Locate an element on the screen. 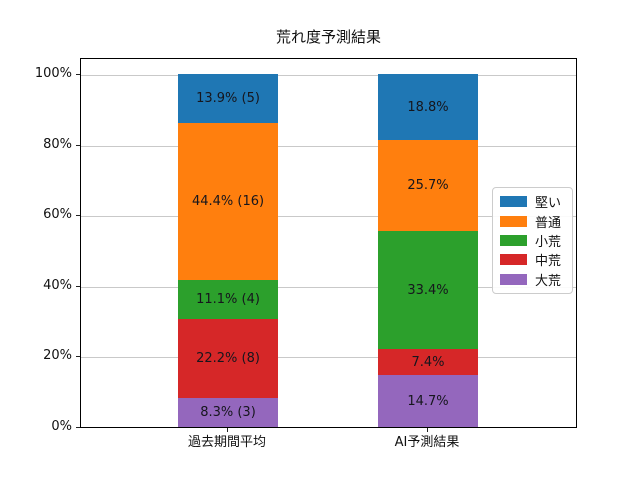 This screenshot has width=640, height=480. bar-segment: 22.2% (8) is located at coordinates (228, 358).